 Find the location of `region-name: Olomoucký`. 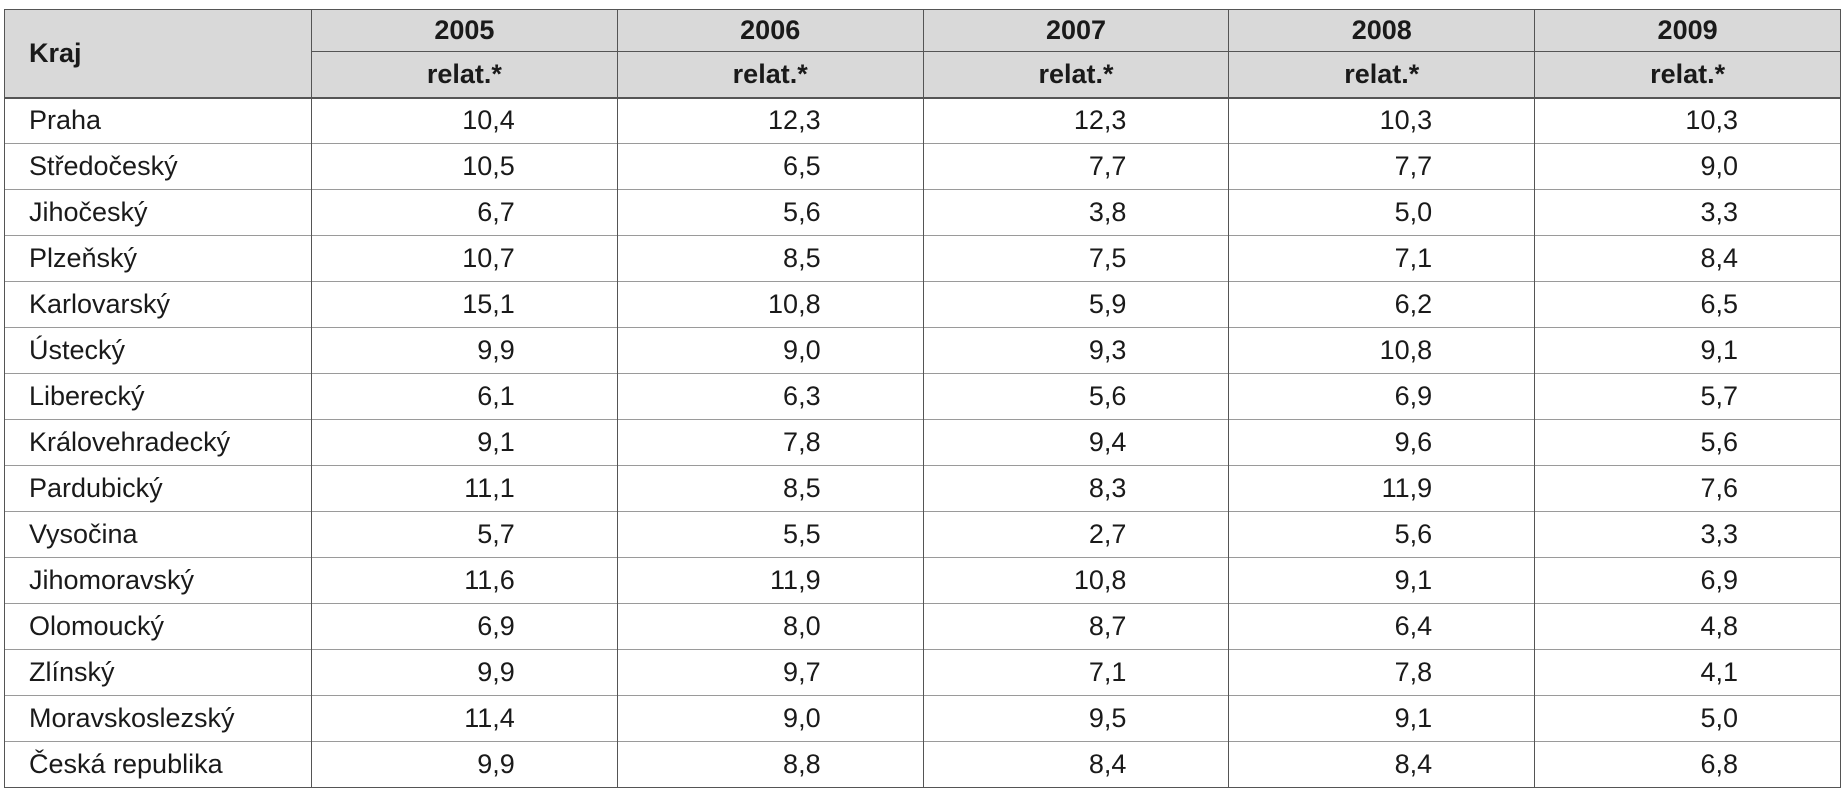

region-name: Olomoucký is located at coordinates (158, 626).